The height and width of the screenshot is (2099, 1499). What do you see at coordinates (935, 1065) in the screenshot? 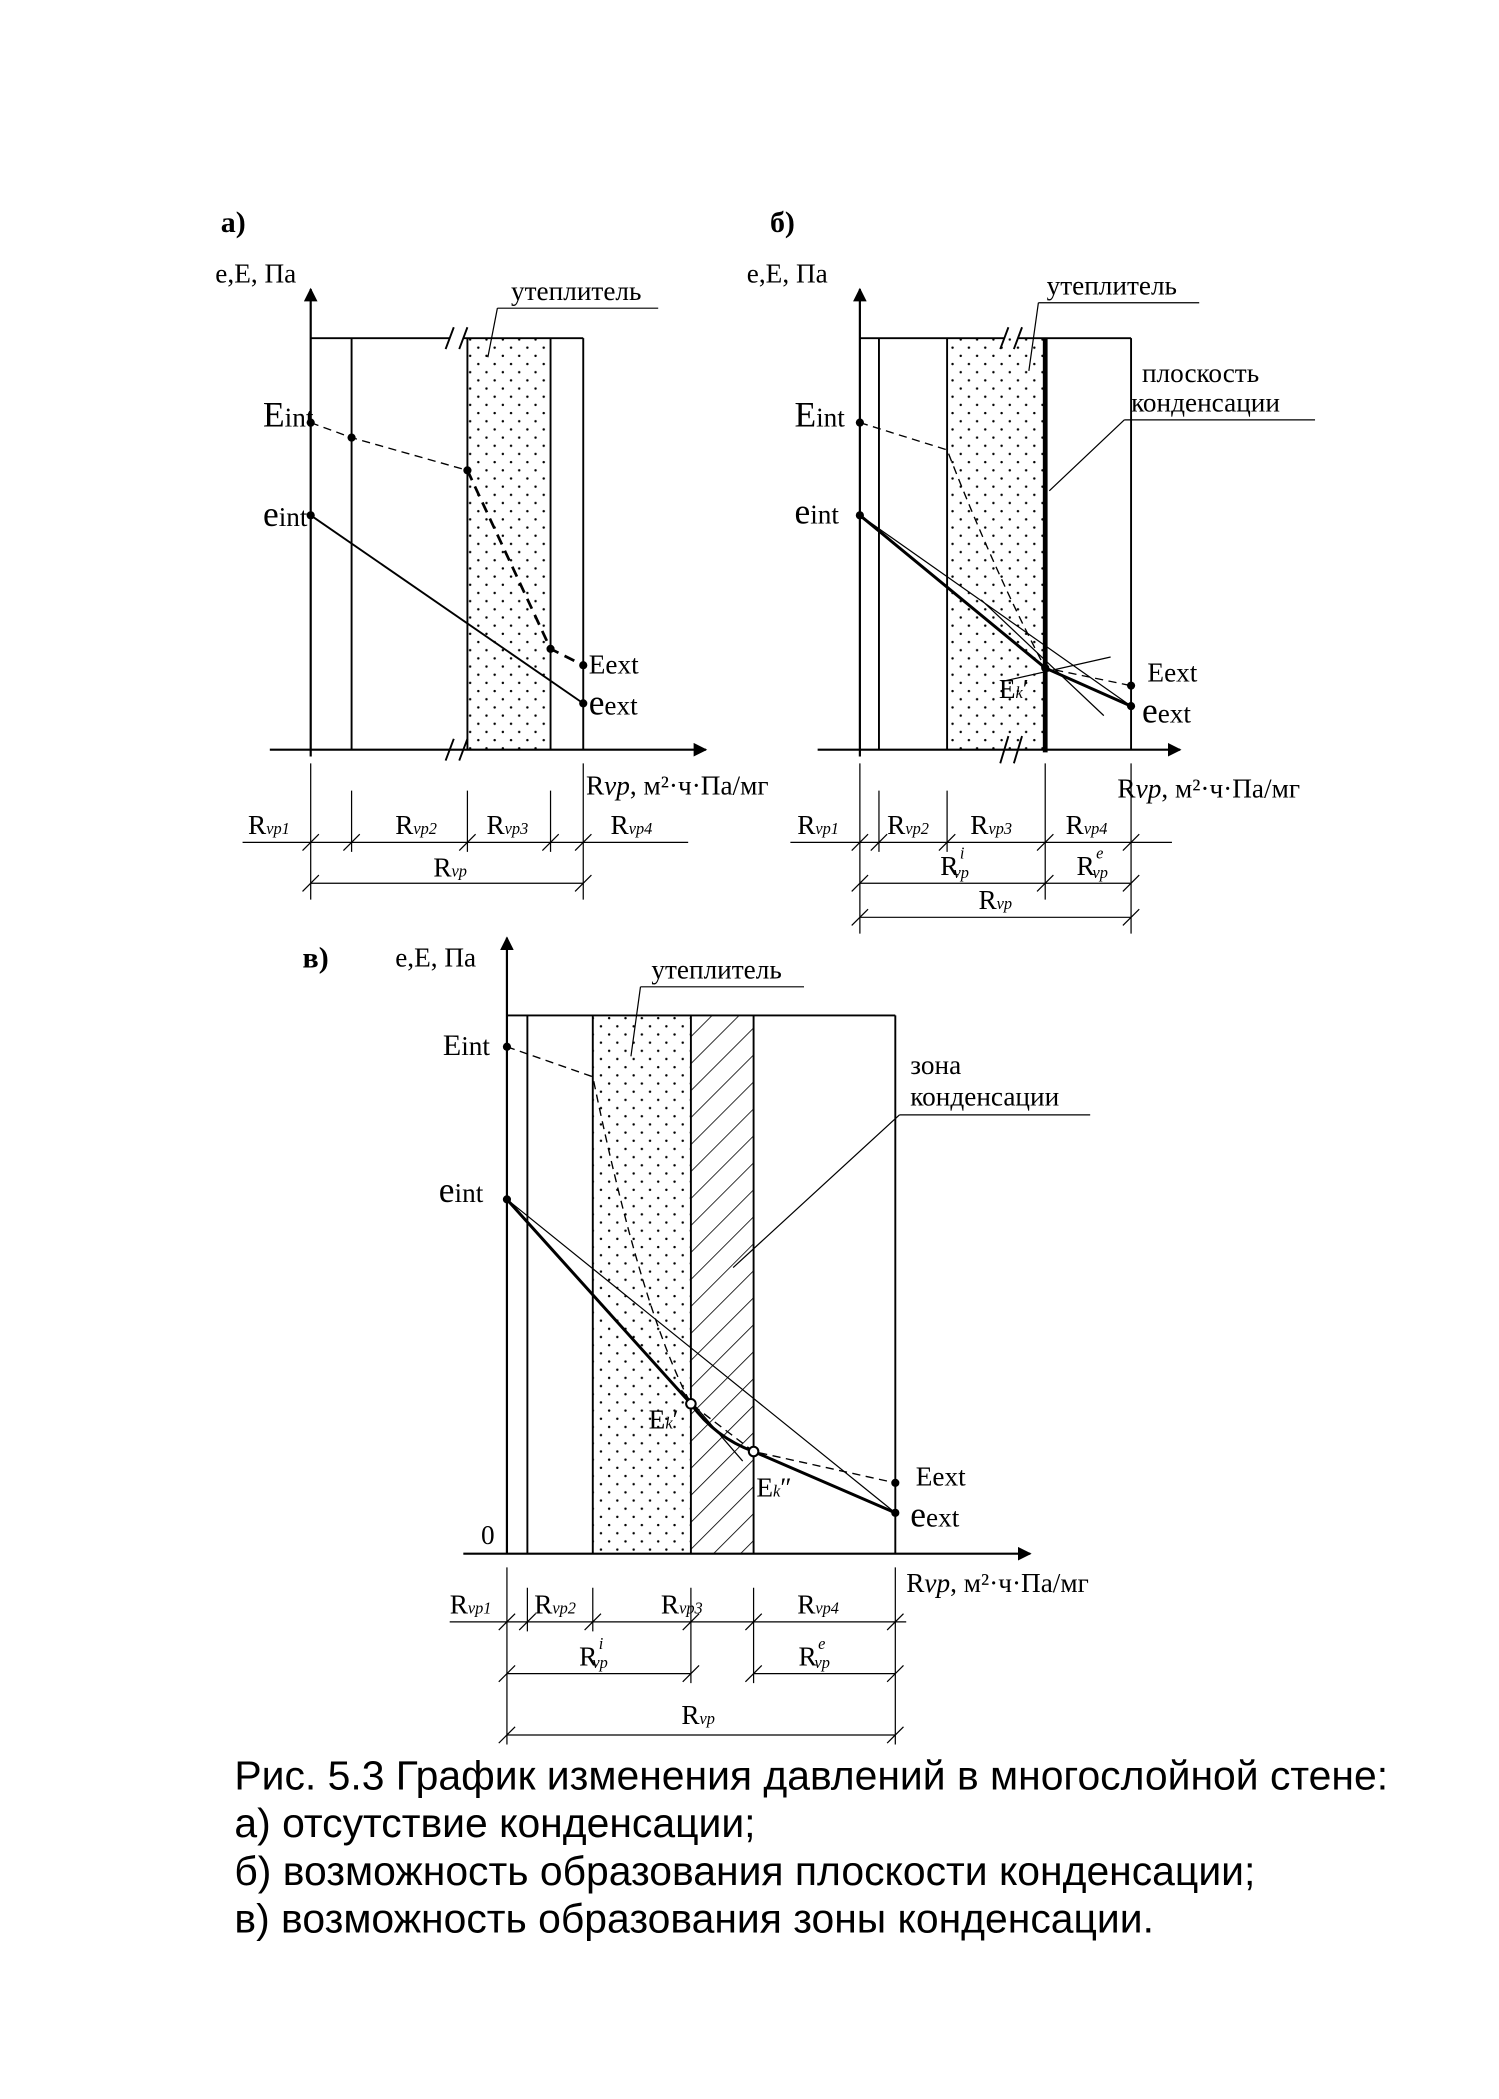
I see `condensation-zone-label-1: зона` at bounding box center [935, 1065].